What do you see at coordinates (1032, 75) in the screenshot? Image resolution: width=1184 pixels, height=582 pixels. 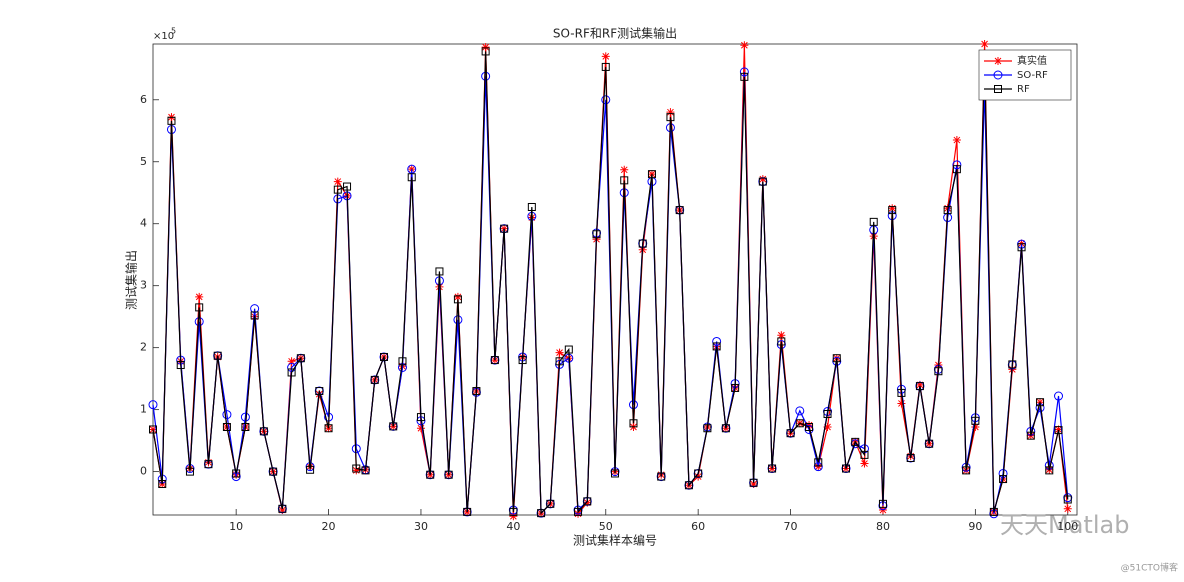 I see `legend-label: SO-RF` at bounding box center [1032, 75].